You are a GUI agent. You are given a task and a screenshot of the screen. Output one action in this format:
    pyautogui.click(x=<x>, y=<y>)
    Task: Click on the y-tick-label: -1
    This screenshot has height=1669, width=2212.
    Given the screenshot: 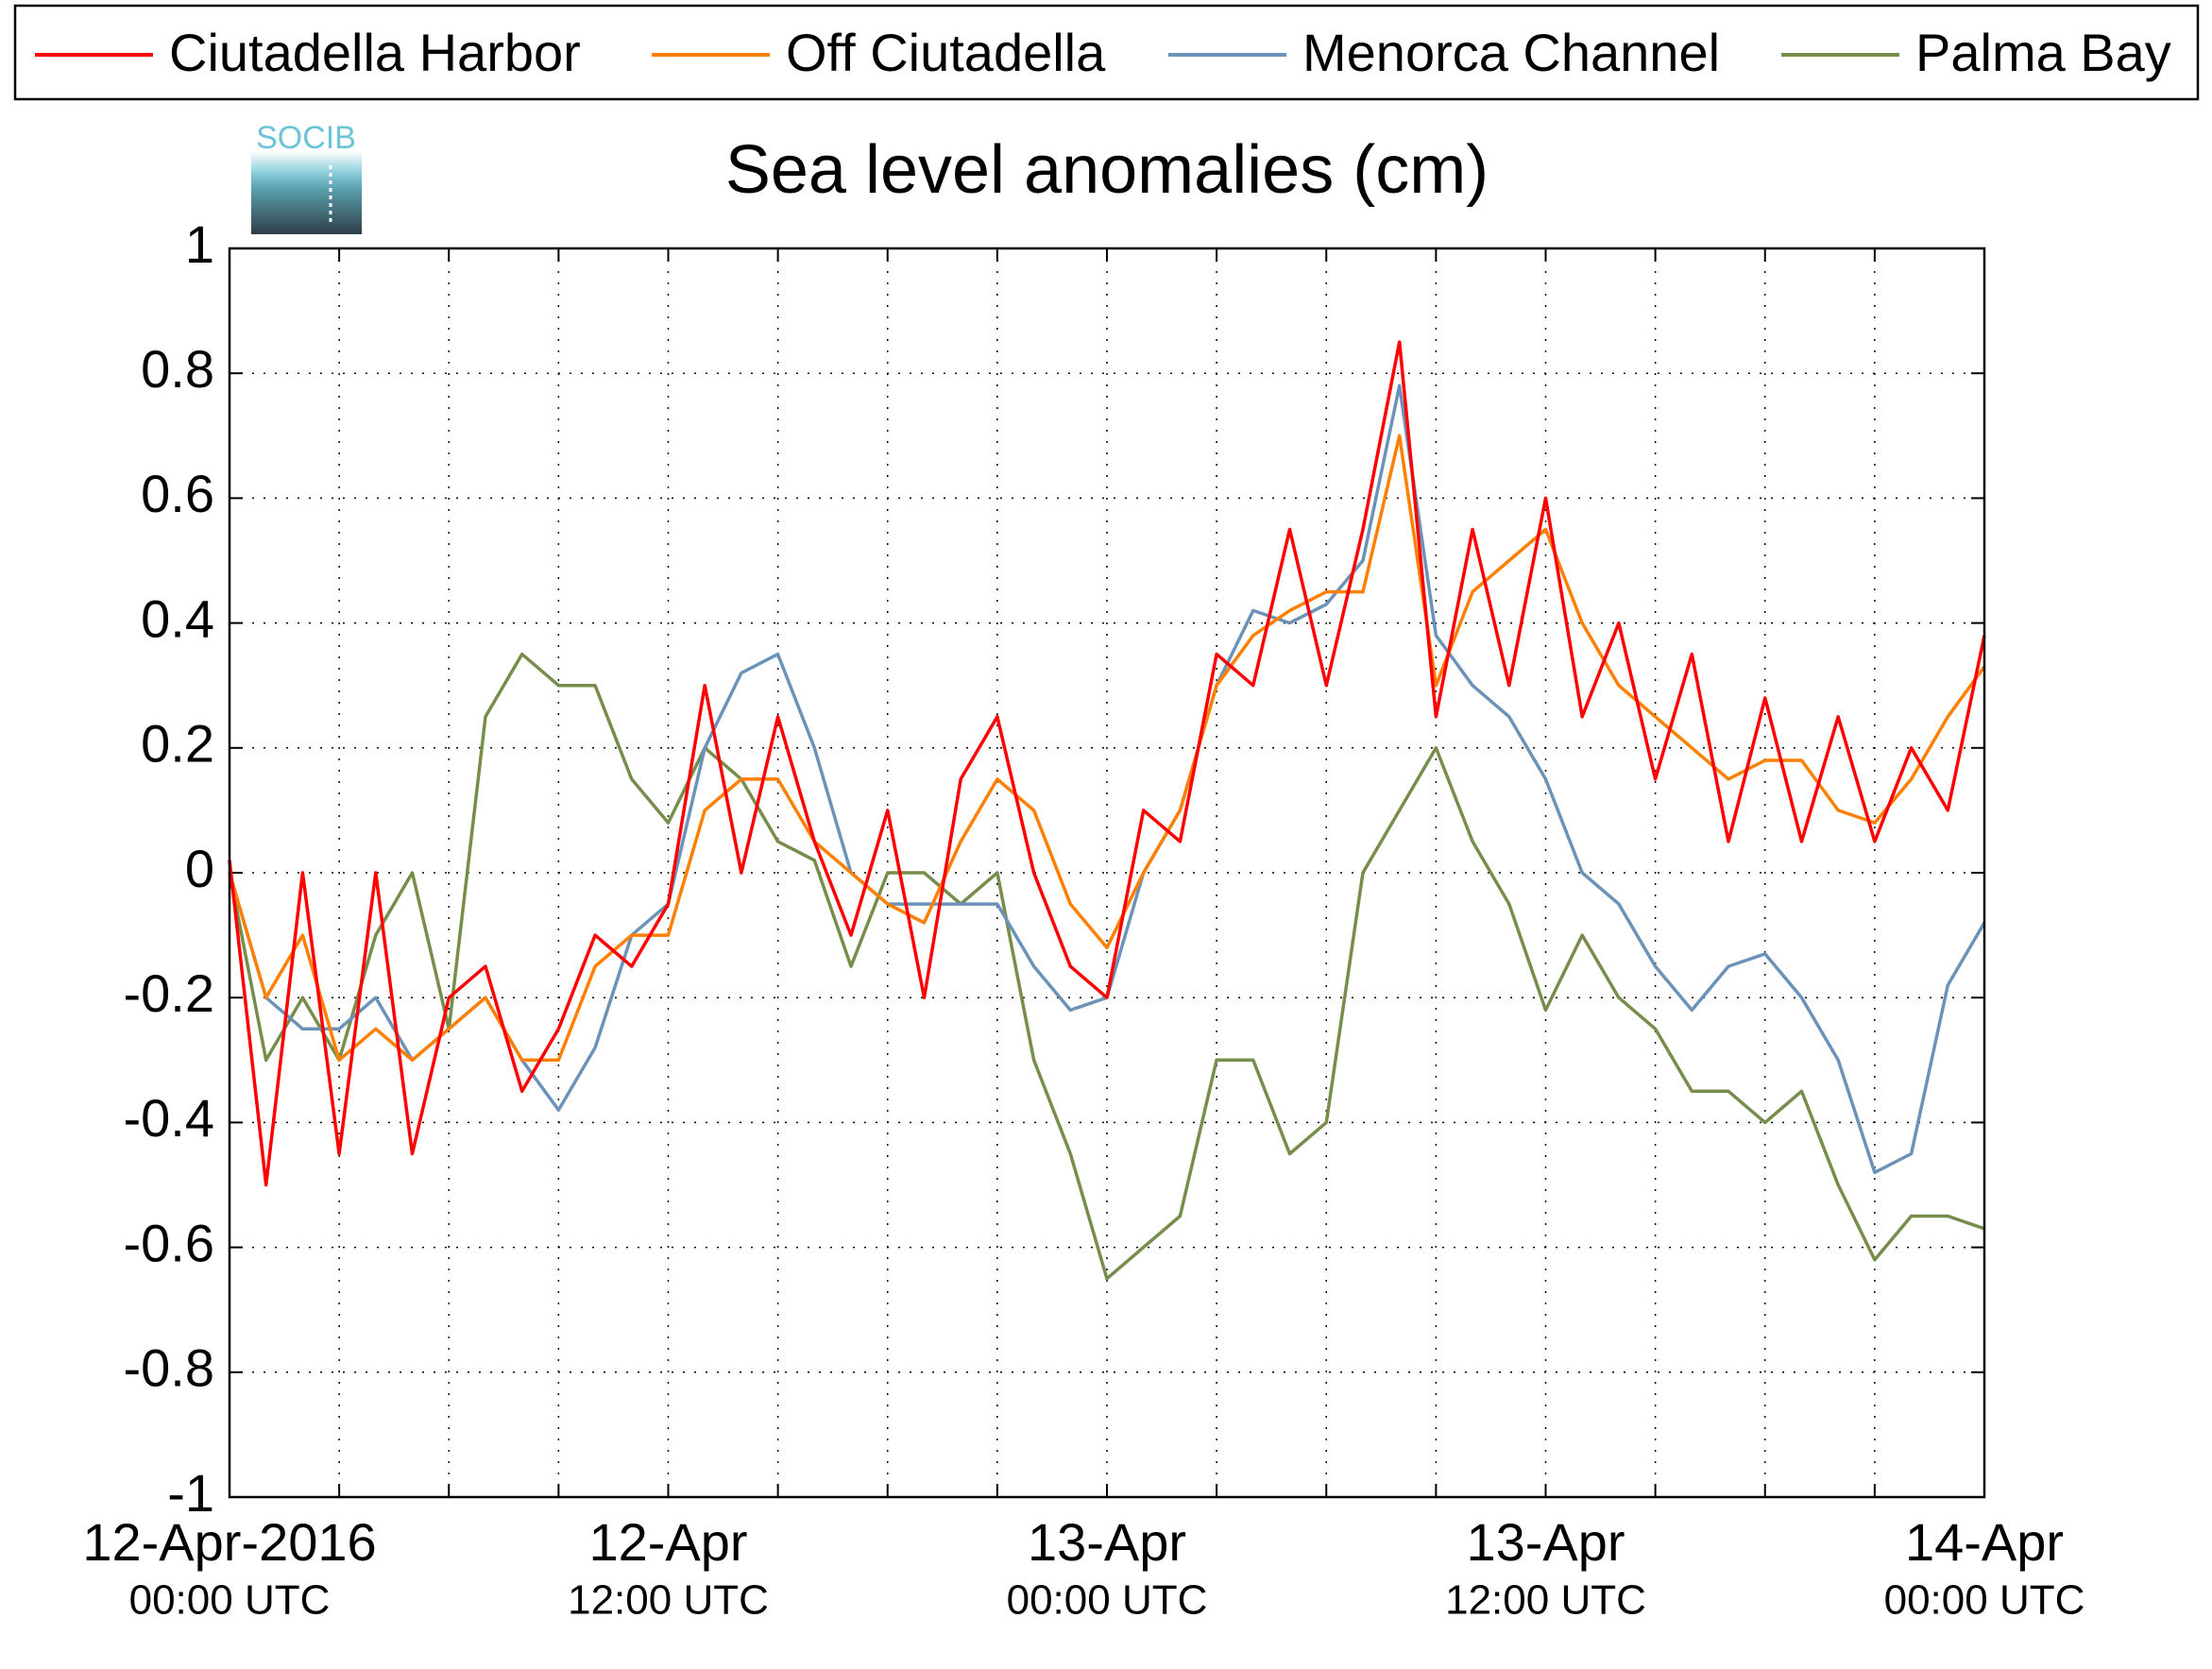 What is the action you would take?
    pyautogui.click(x=190, y=1493)
    